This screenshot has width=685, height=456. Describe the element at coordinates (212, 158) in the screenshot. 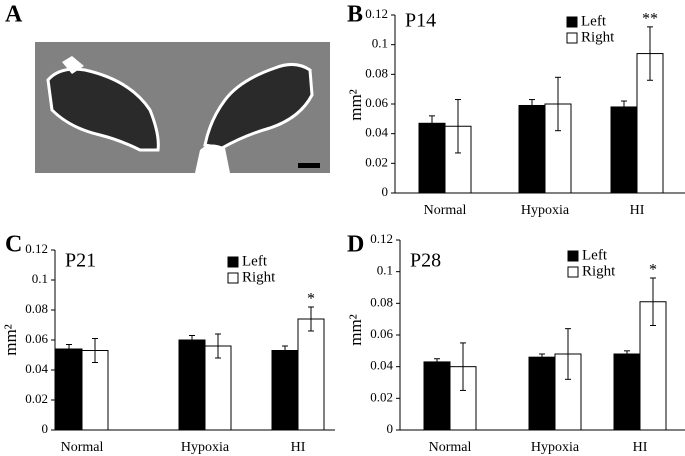

I see `third-ventricle` at that location.